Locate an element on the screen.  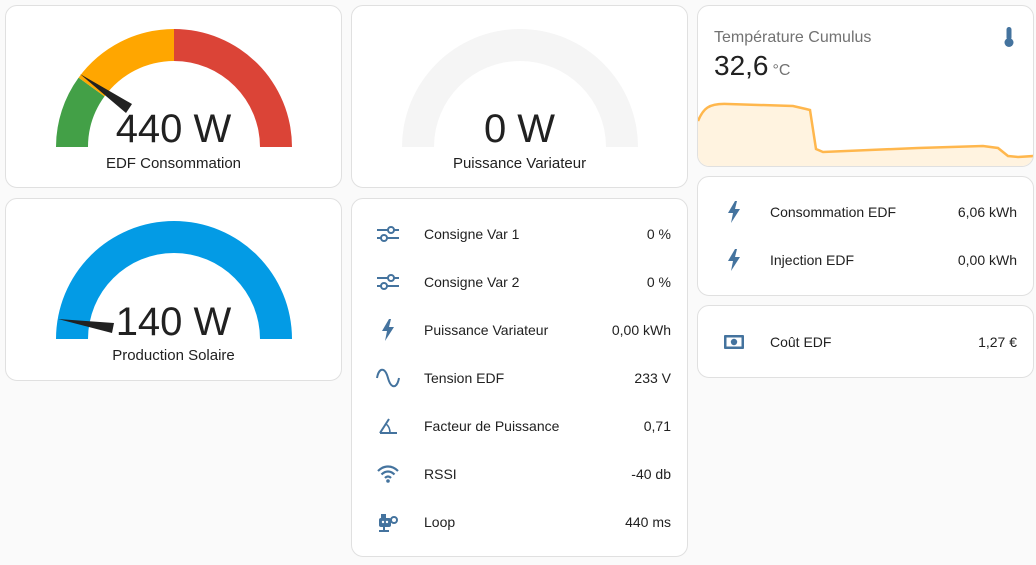
entity-row-consigne-var-1: Consigne Var 1 0 % is located at coordinates (519, 234).